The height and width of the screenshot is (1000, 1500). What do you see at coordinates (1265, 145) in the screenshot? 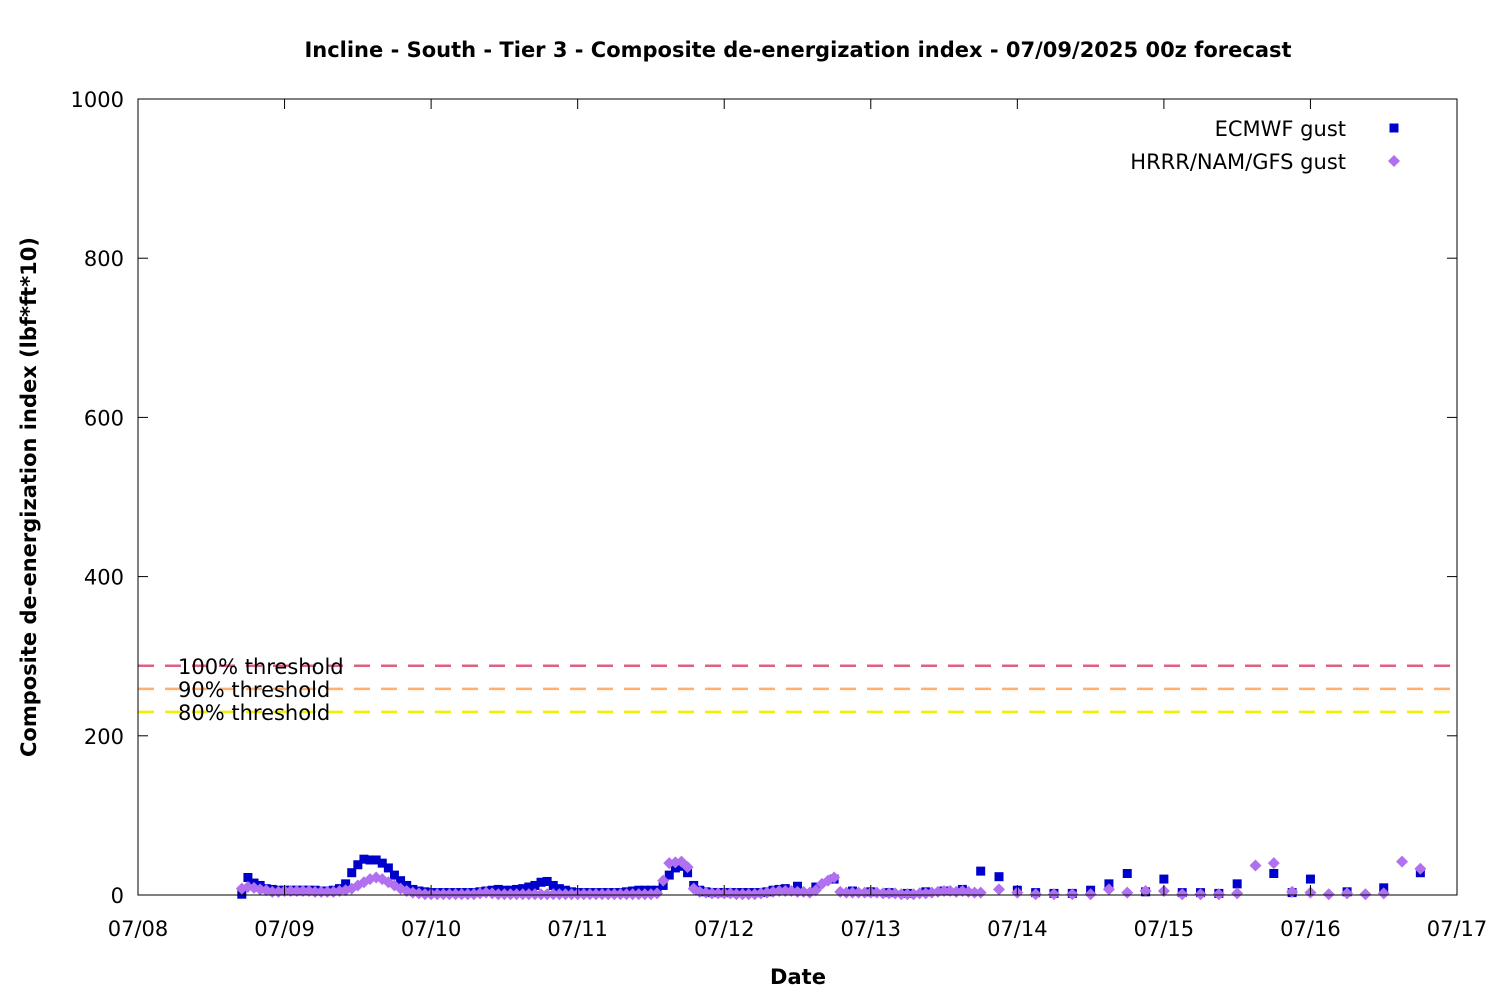
I see `legend: ECMWF gust HRRR/NAM/GFS gust` at bounding box center [1265, 145].